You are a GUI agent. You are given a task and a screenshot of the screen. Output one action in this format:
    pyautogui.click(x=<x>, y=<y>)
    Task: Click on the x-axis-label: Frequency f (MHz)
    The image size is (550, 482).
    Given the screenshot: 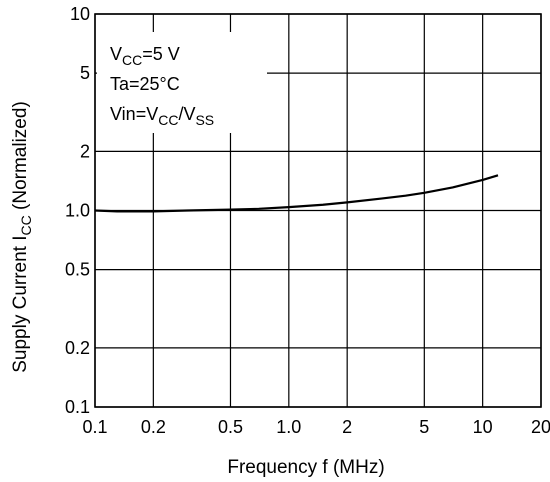 What is the action you would take?
    pyautogui.click(x=305, y=467)
    